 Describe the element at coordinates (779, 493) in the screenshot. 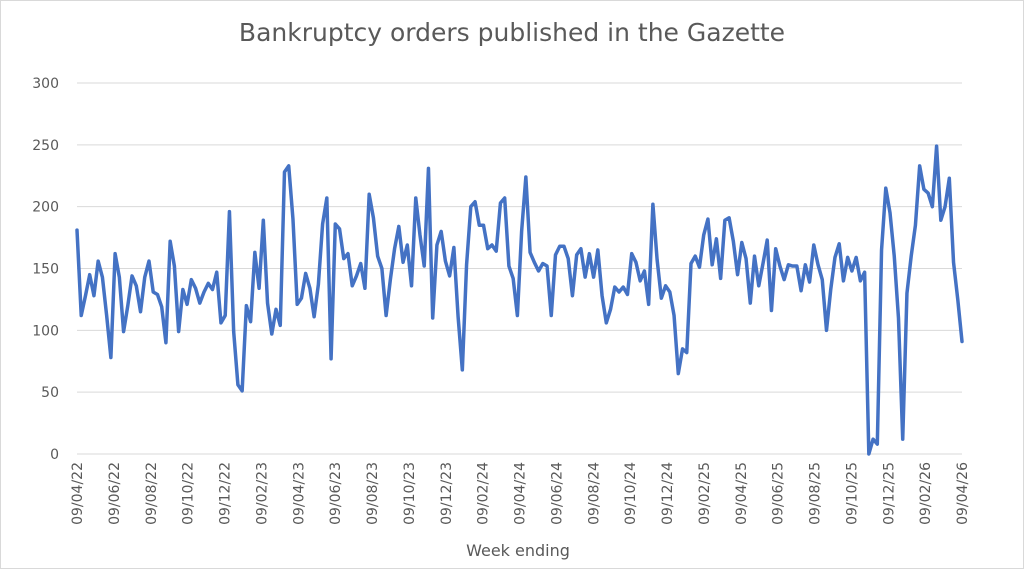

I see `x-tick-label: 09/06/25` at that location.